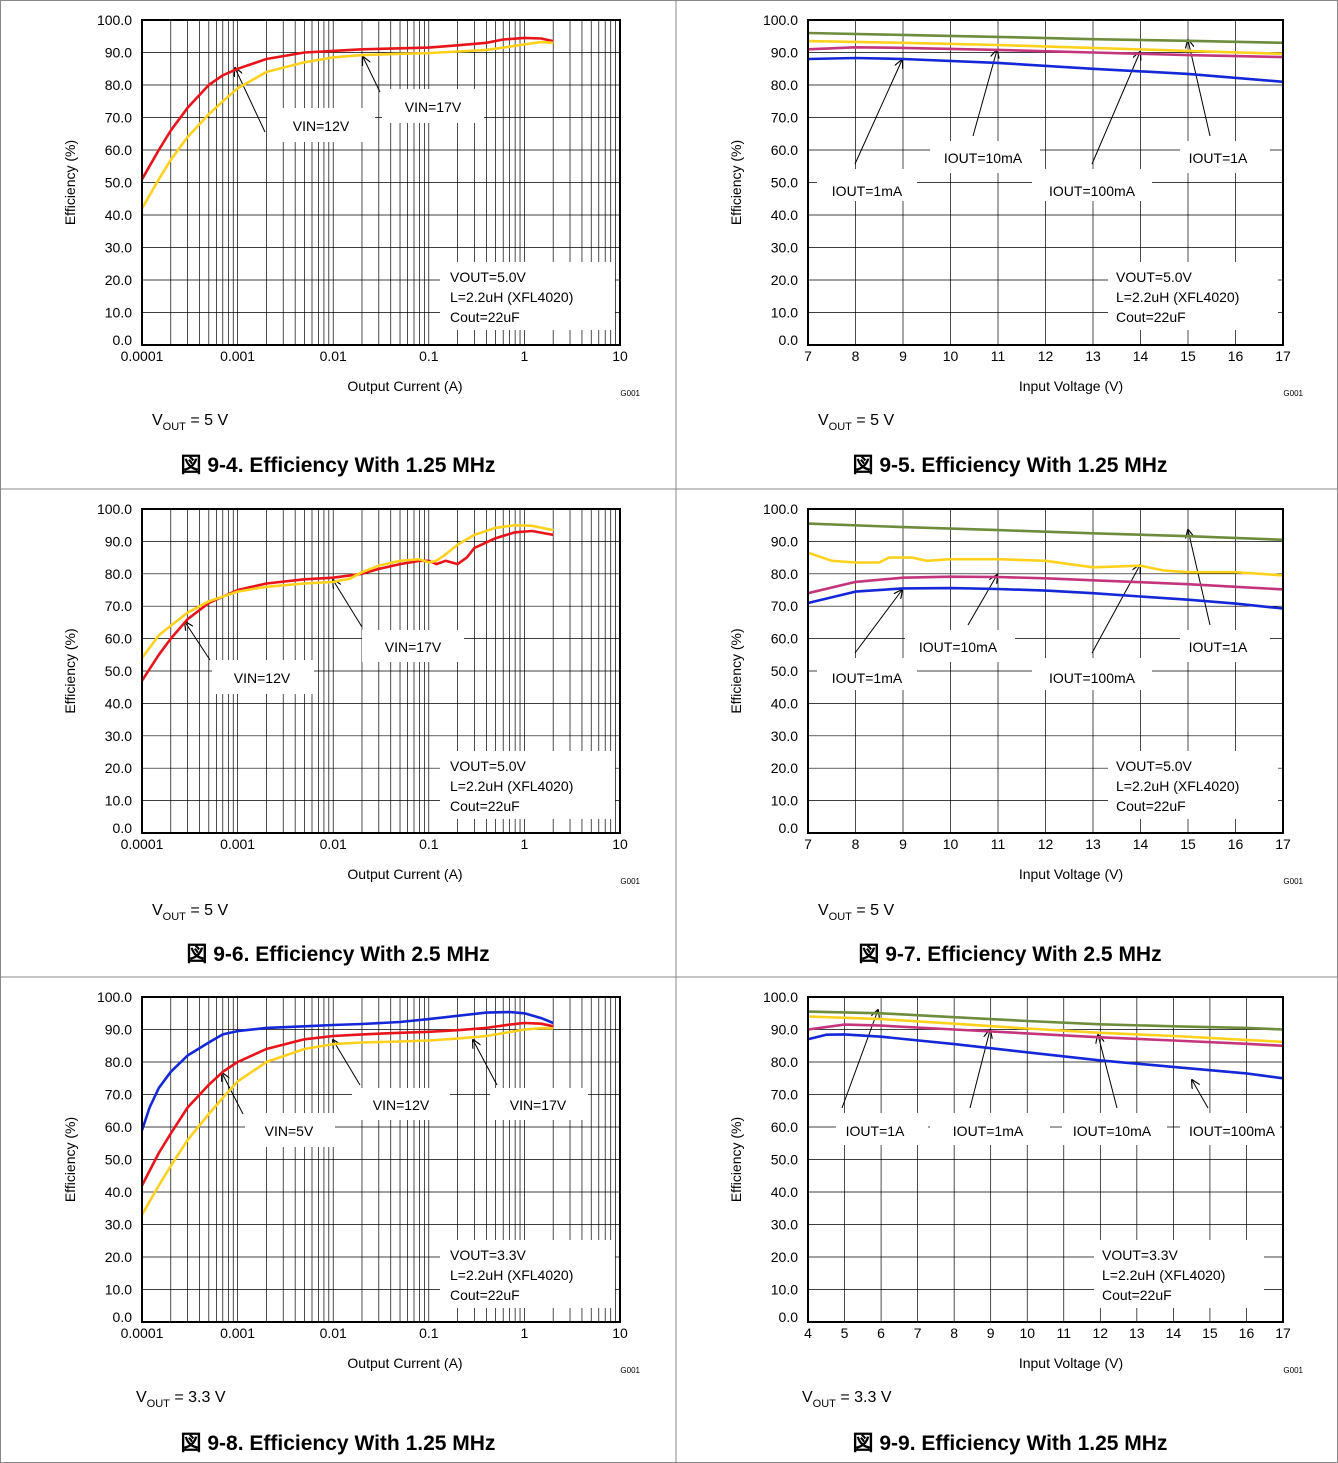  What do you see at coordinates (1218, 158) in the screenshot?
I see `series-label: IOUT=1A` at bounding box center [1218, 158].